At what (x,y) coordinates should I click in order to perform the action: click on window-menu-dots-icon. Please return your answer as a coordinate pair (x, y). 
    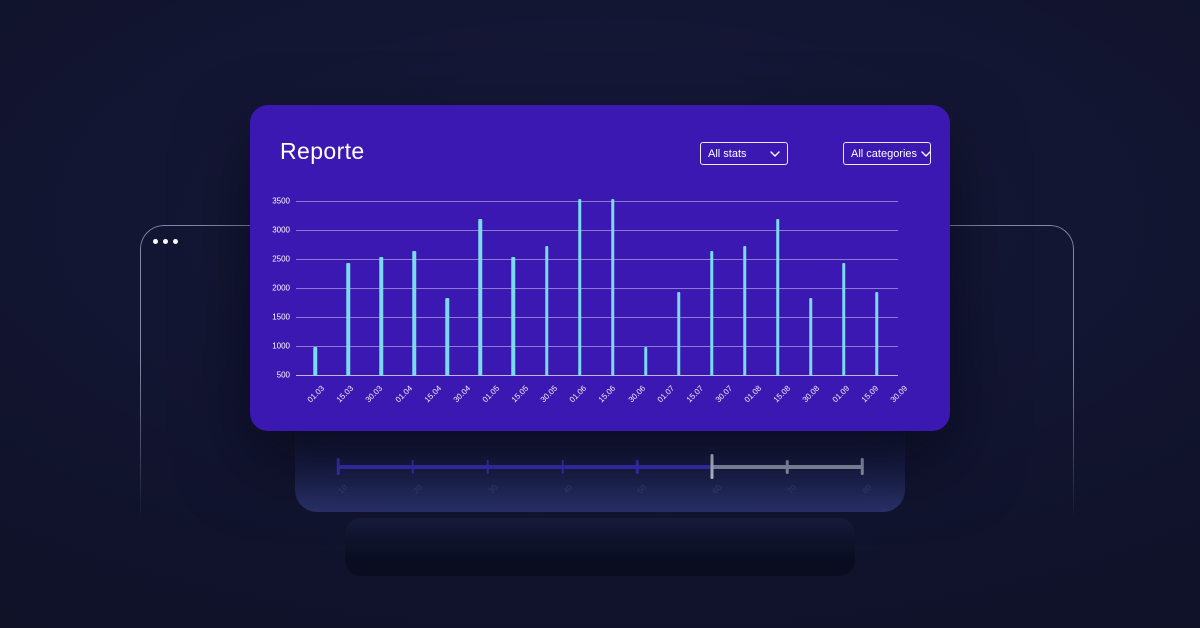
    Looking at the image, I should click on (165, 241).